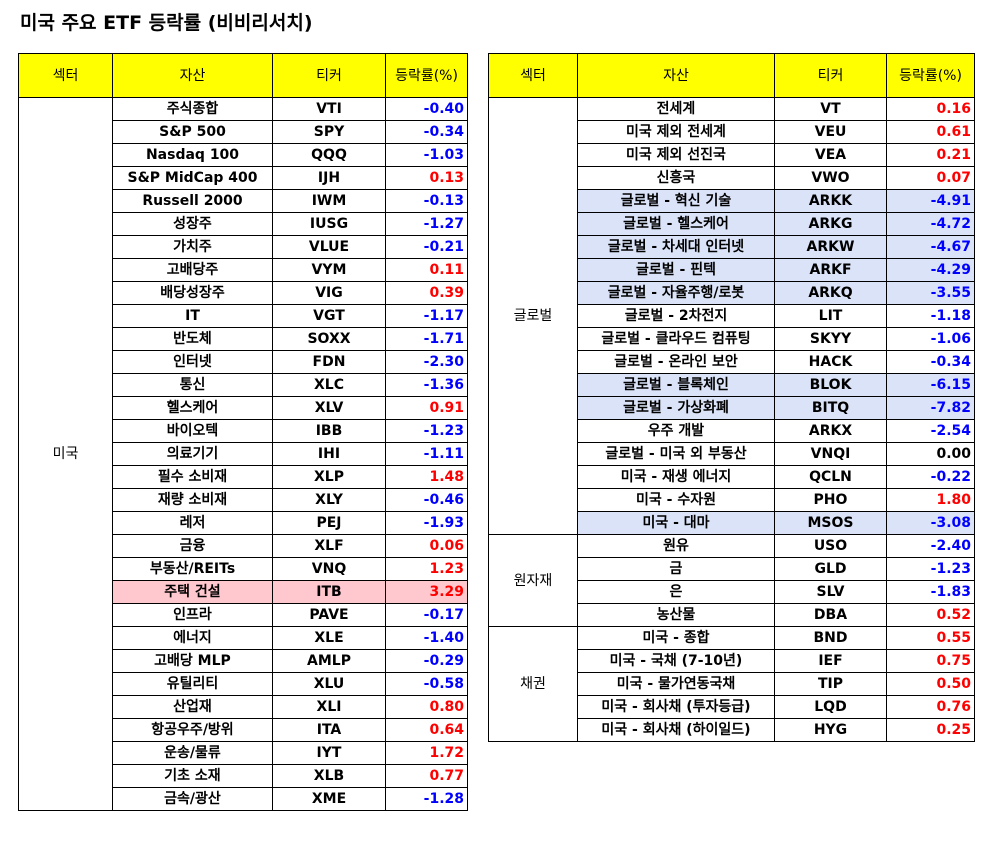 This screenshot has height=841, width=991. I want to click on change-cell: -0.58, so click(426, 684).